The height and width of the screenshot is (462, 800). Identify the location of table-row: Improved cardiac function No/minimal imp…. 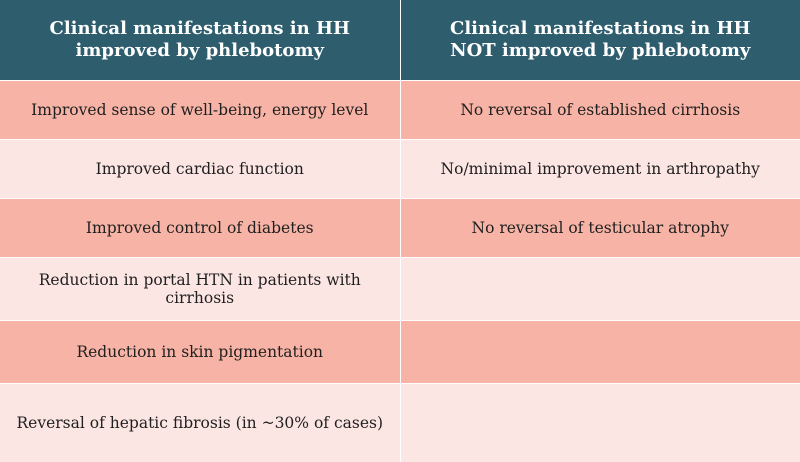
(400, 169).